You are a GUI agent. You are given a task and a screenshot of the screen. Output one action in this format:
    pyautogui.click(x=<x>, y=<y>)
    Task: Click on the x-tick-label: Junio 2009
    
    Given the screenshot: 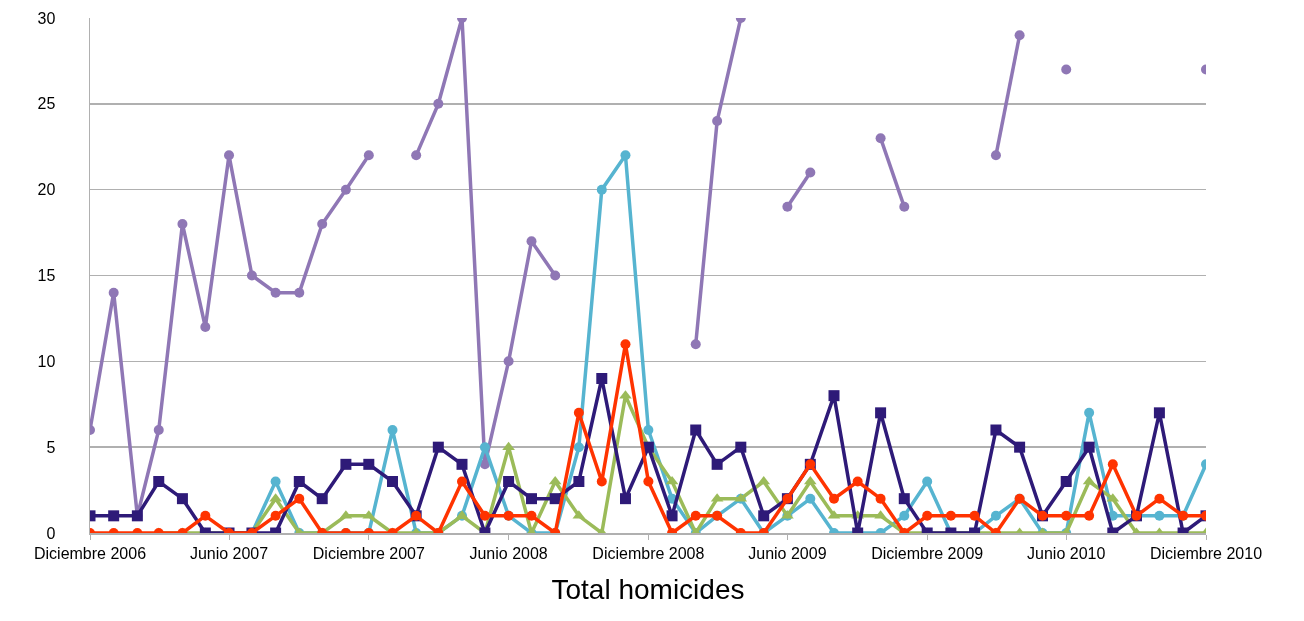 What is the action you would take?
    pyautogui.click(x=787, y=553)
    